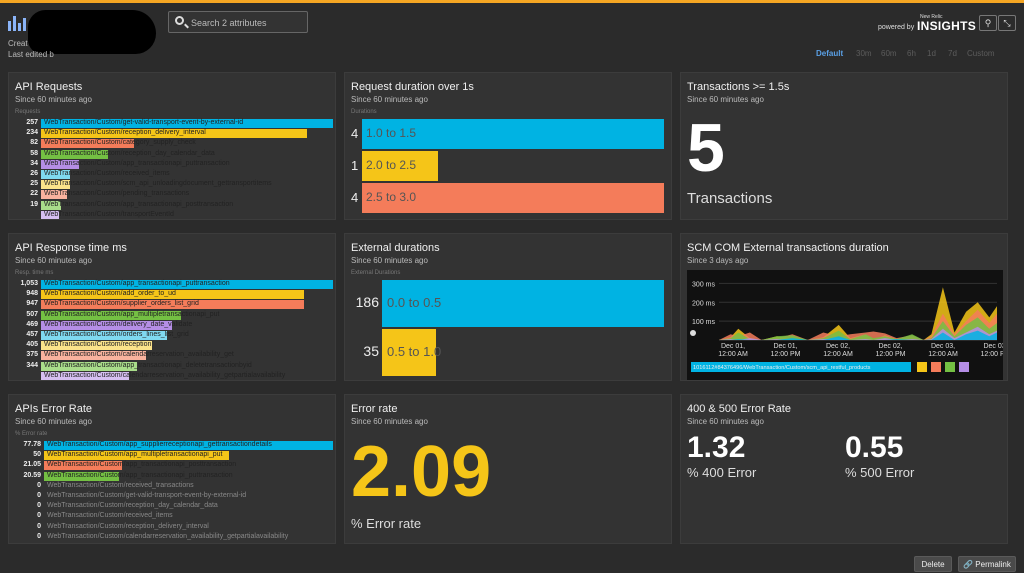 This screenshot has height=573, width=1024. Describe the element at coordinates (981, 53) in the screenshot. I see `time-option-custom: Custom` at that location.